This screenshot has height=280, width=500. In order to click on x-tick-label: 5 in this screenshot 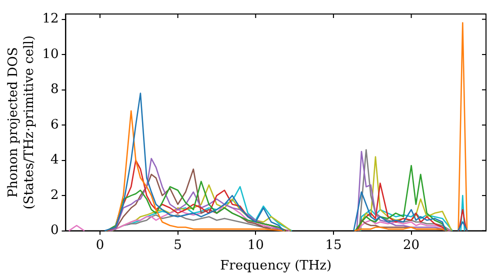, I will do `click(178, 245)`.